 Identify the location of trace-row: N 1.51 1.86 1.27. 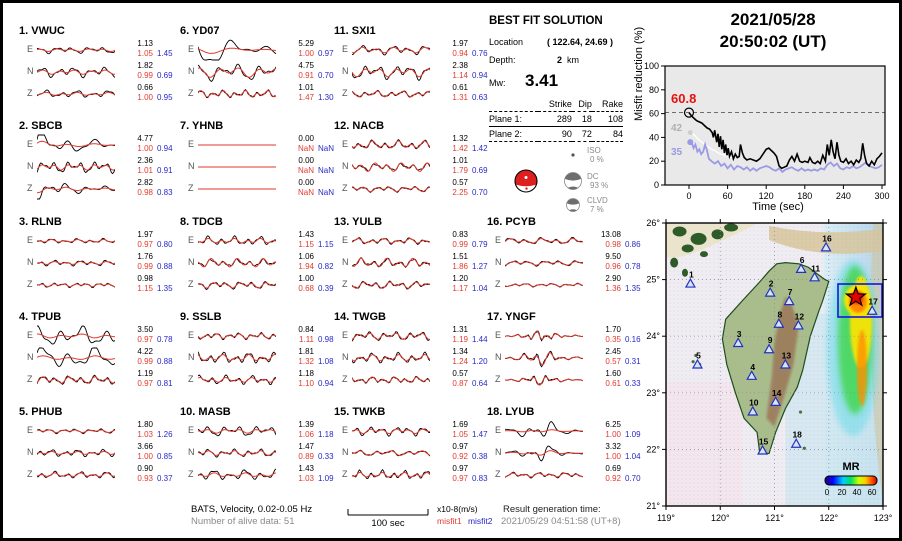
(415, 263).